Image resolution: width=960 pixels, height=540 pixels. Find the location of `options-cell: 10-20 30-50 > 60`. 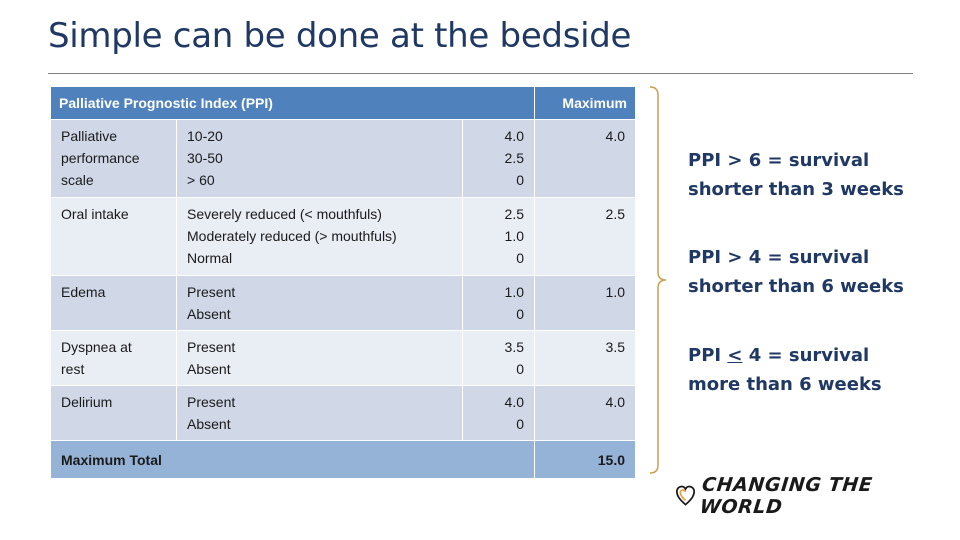

options-cell: 10-20 30-50 > 60 is located at coordinates (319, 158).